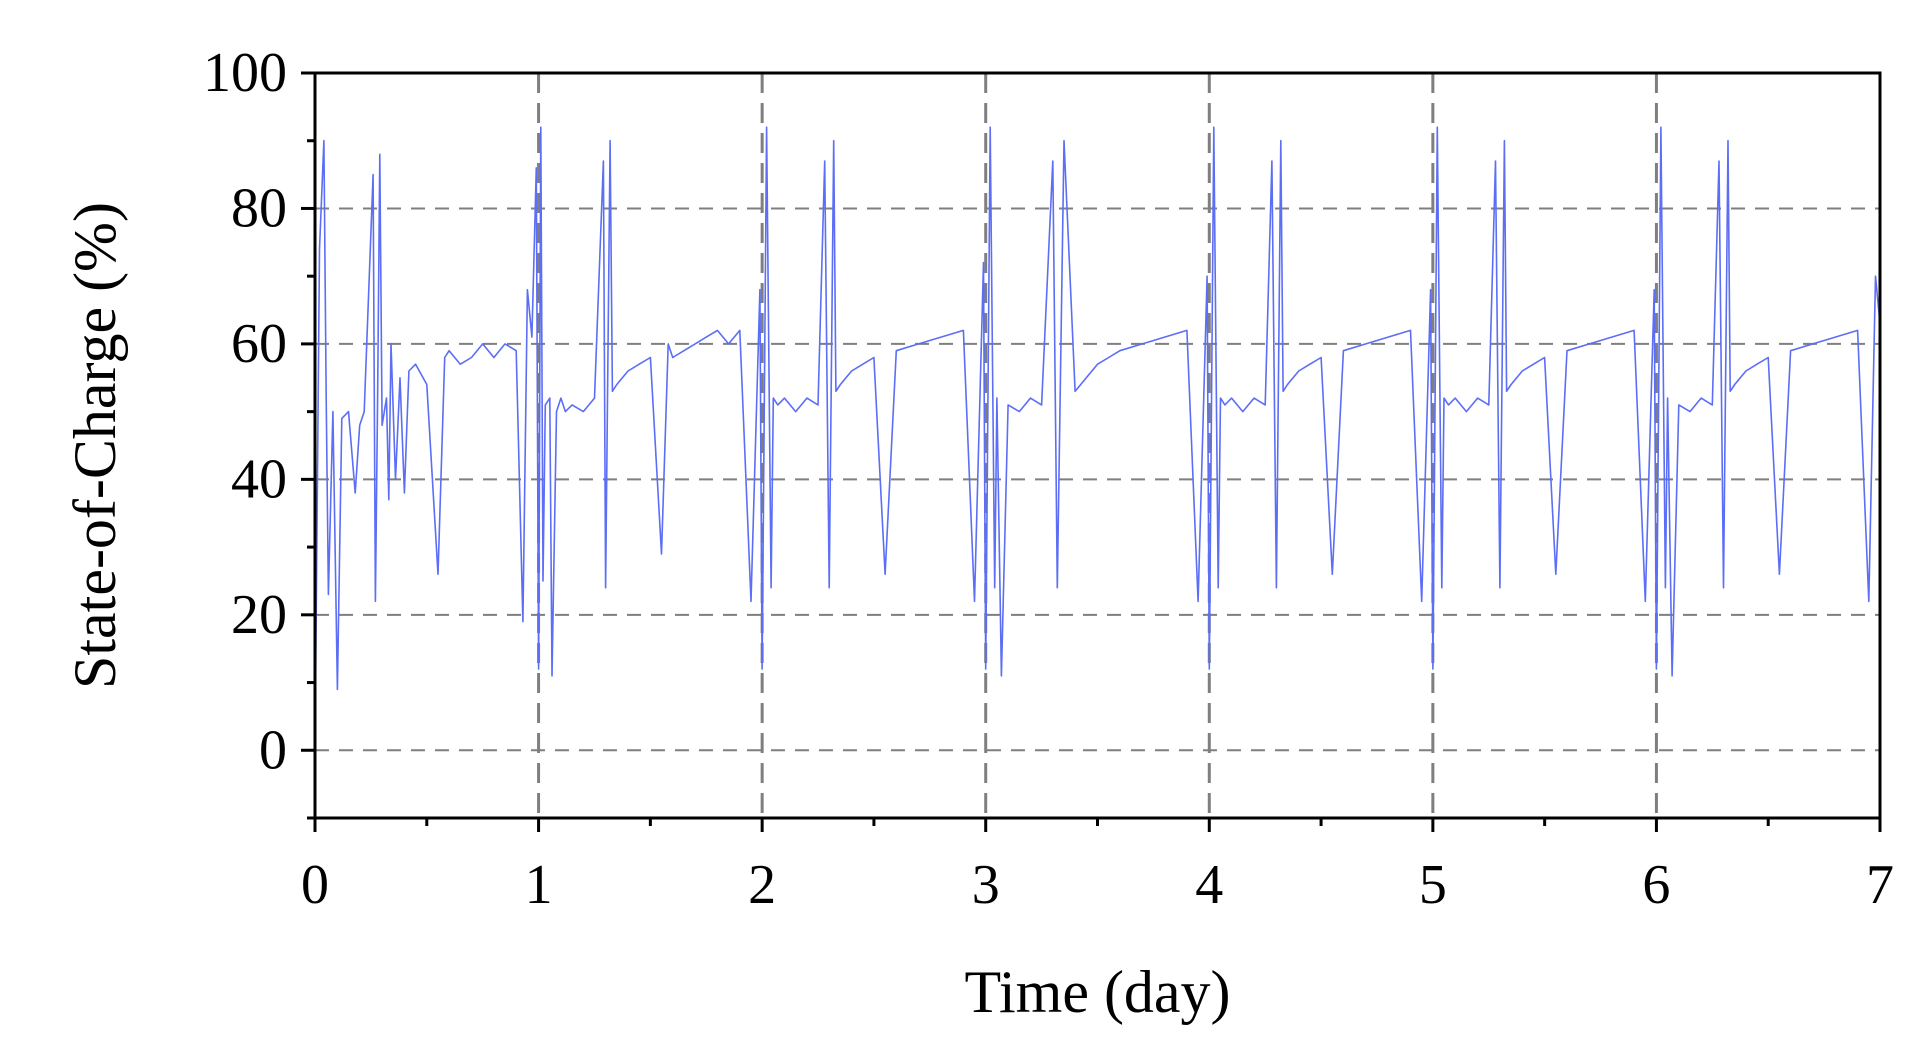  What do you see at coordinates (986, 885) in the screenshot?
I see `x-tick-label: 3` at bounding box center [986, 885].